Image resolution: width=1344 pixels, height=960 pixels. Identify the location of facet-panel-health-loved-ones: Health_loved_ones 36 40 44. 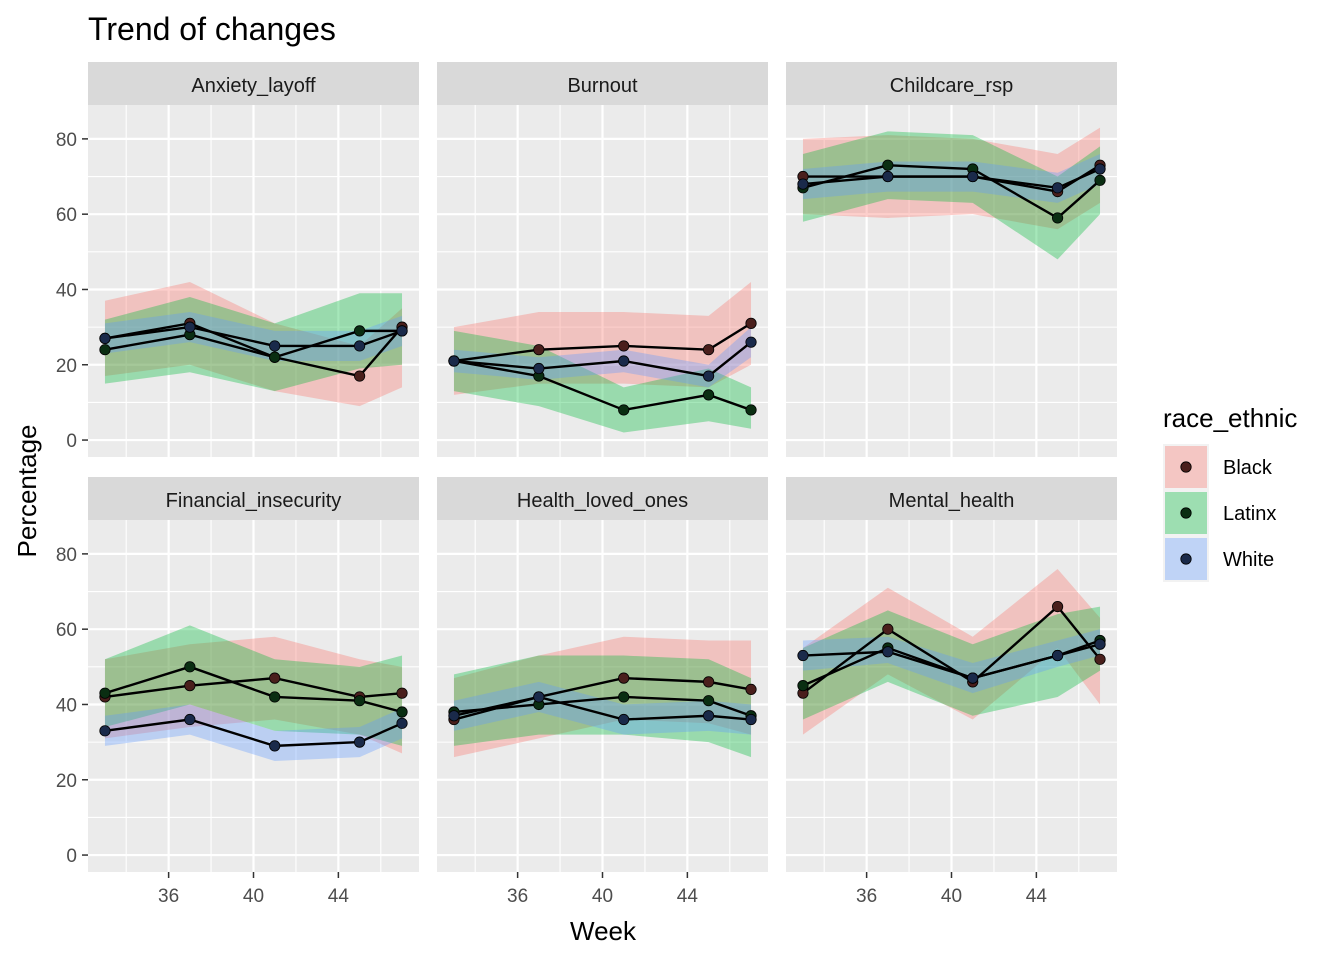
(602, 692).